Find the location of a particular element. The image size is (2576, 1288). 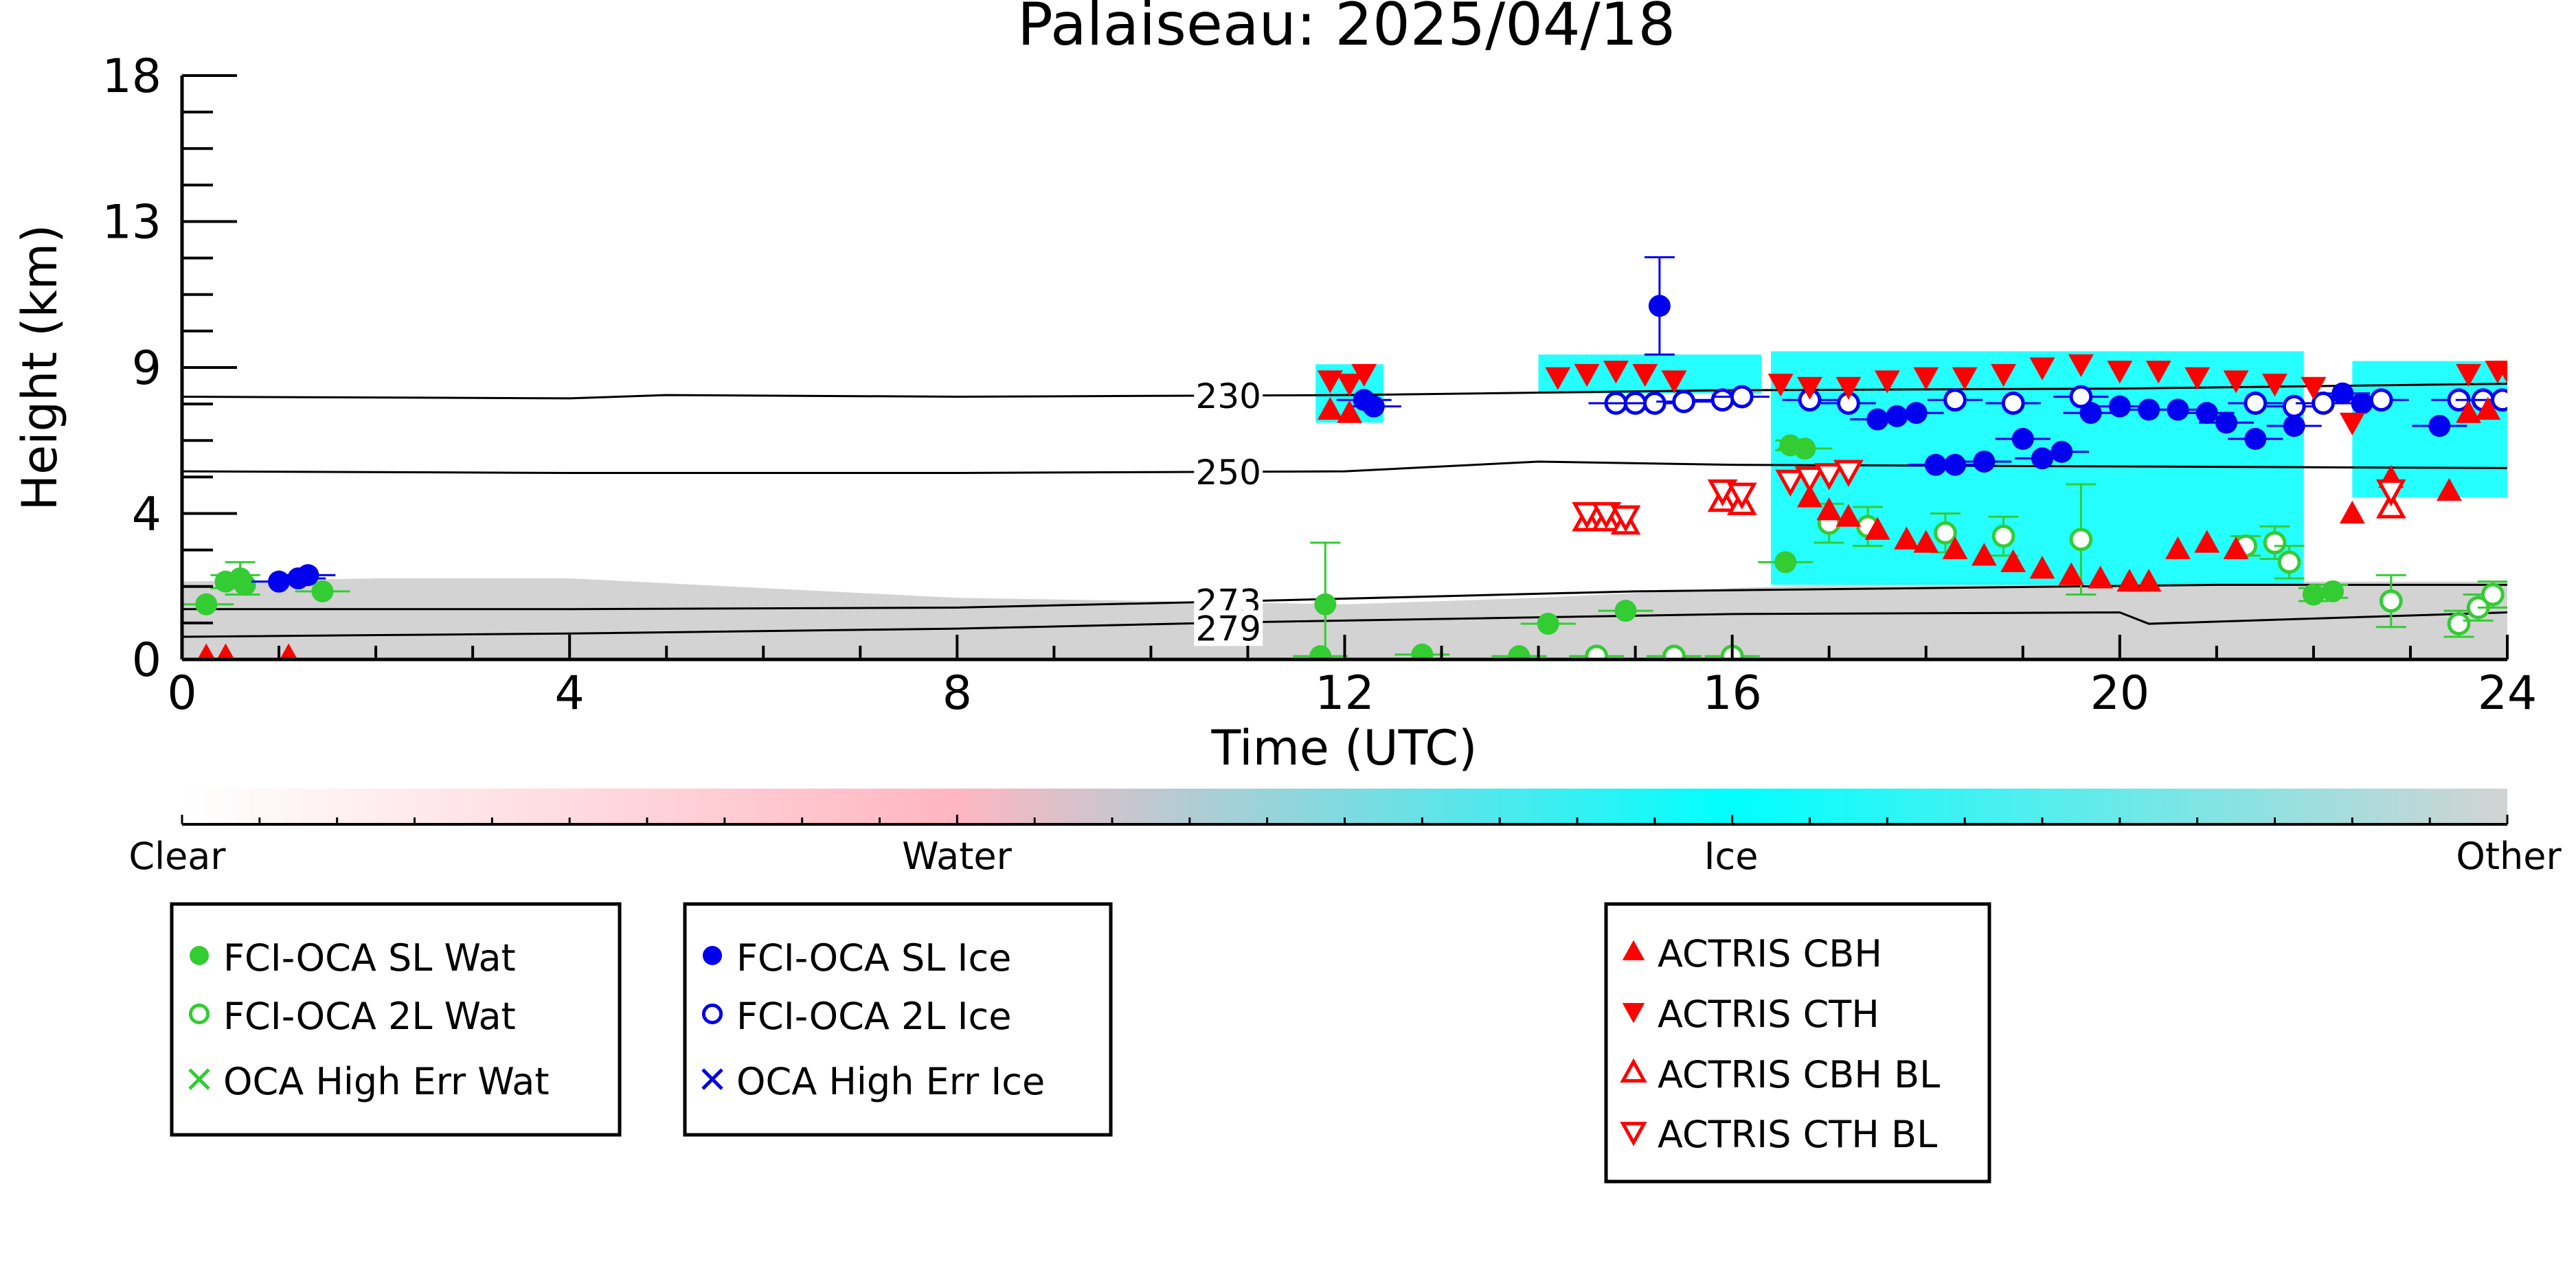

other-class-layer is located at coordinates (1344, 618).